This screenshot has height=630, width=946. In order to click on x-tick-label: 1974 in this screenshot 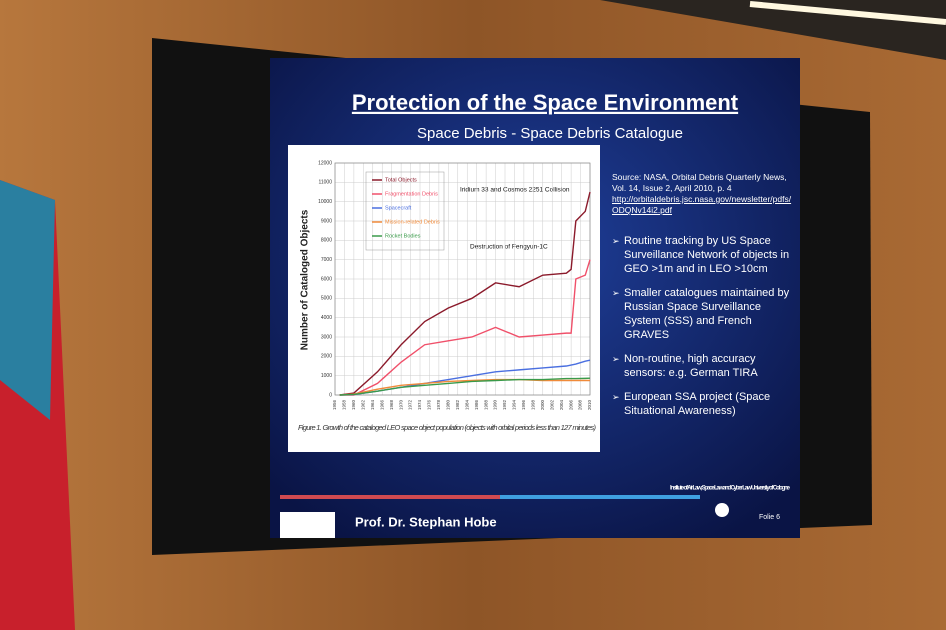, I will do `click(419, 404)`.